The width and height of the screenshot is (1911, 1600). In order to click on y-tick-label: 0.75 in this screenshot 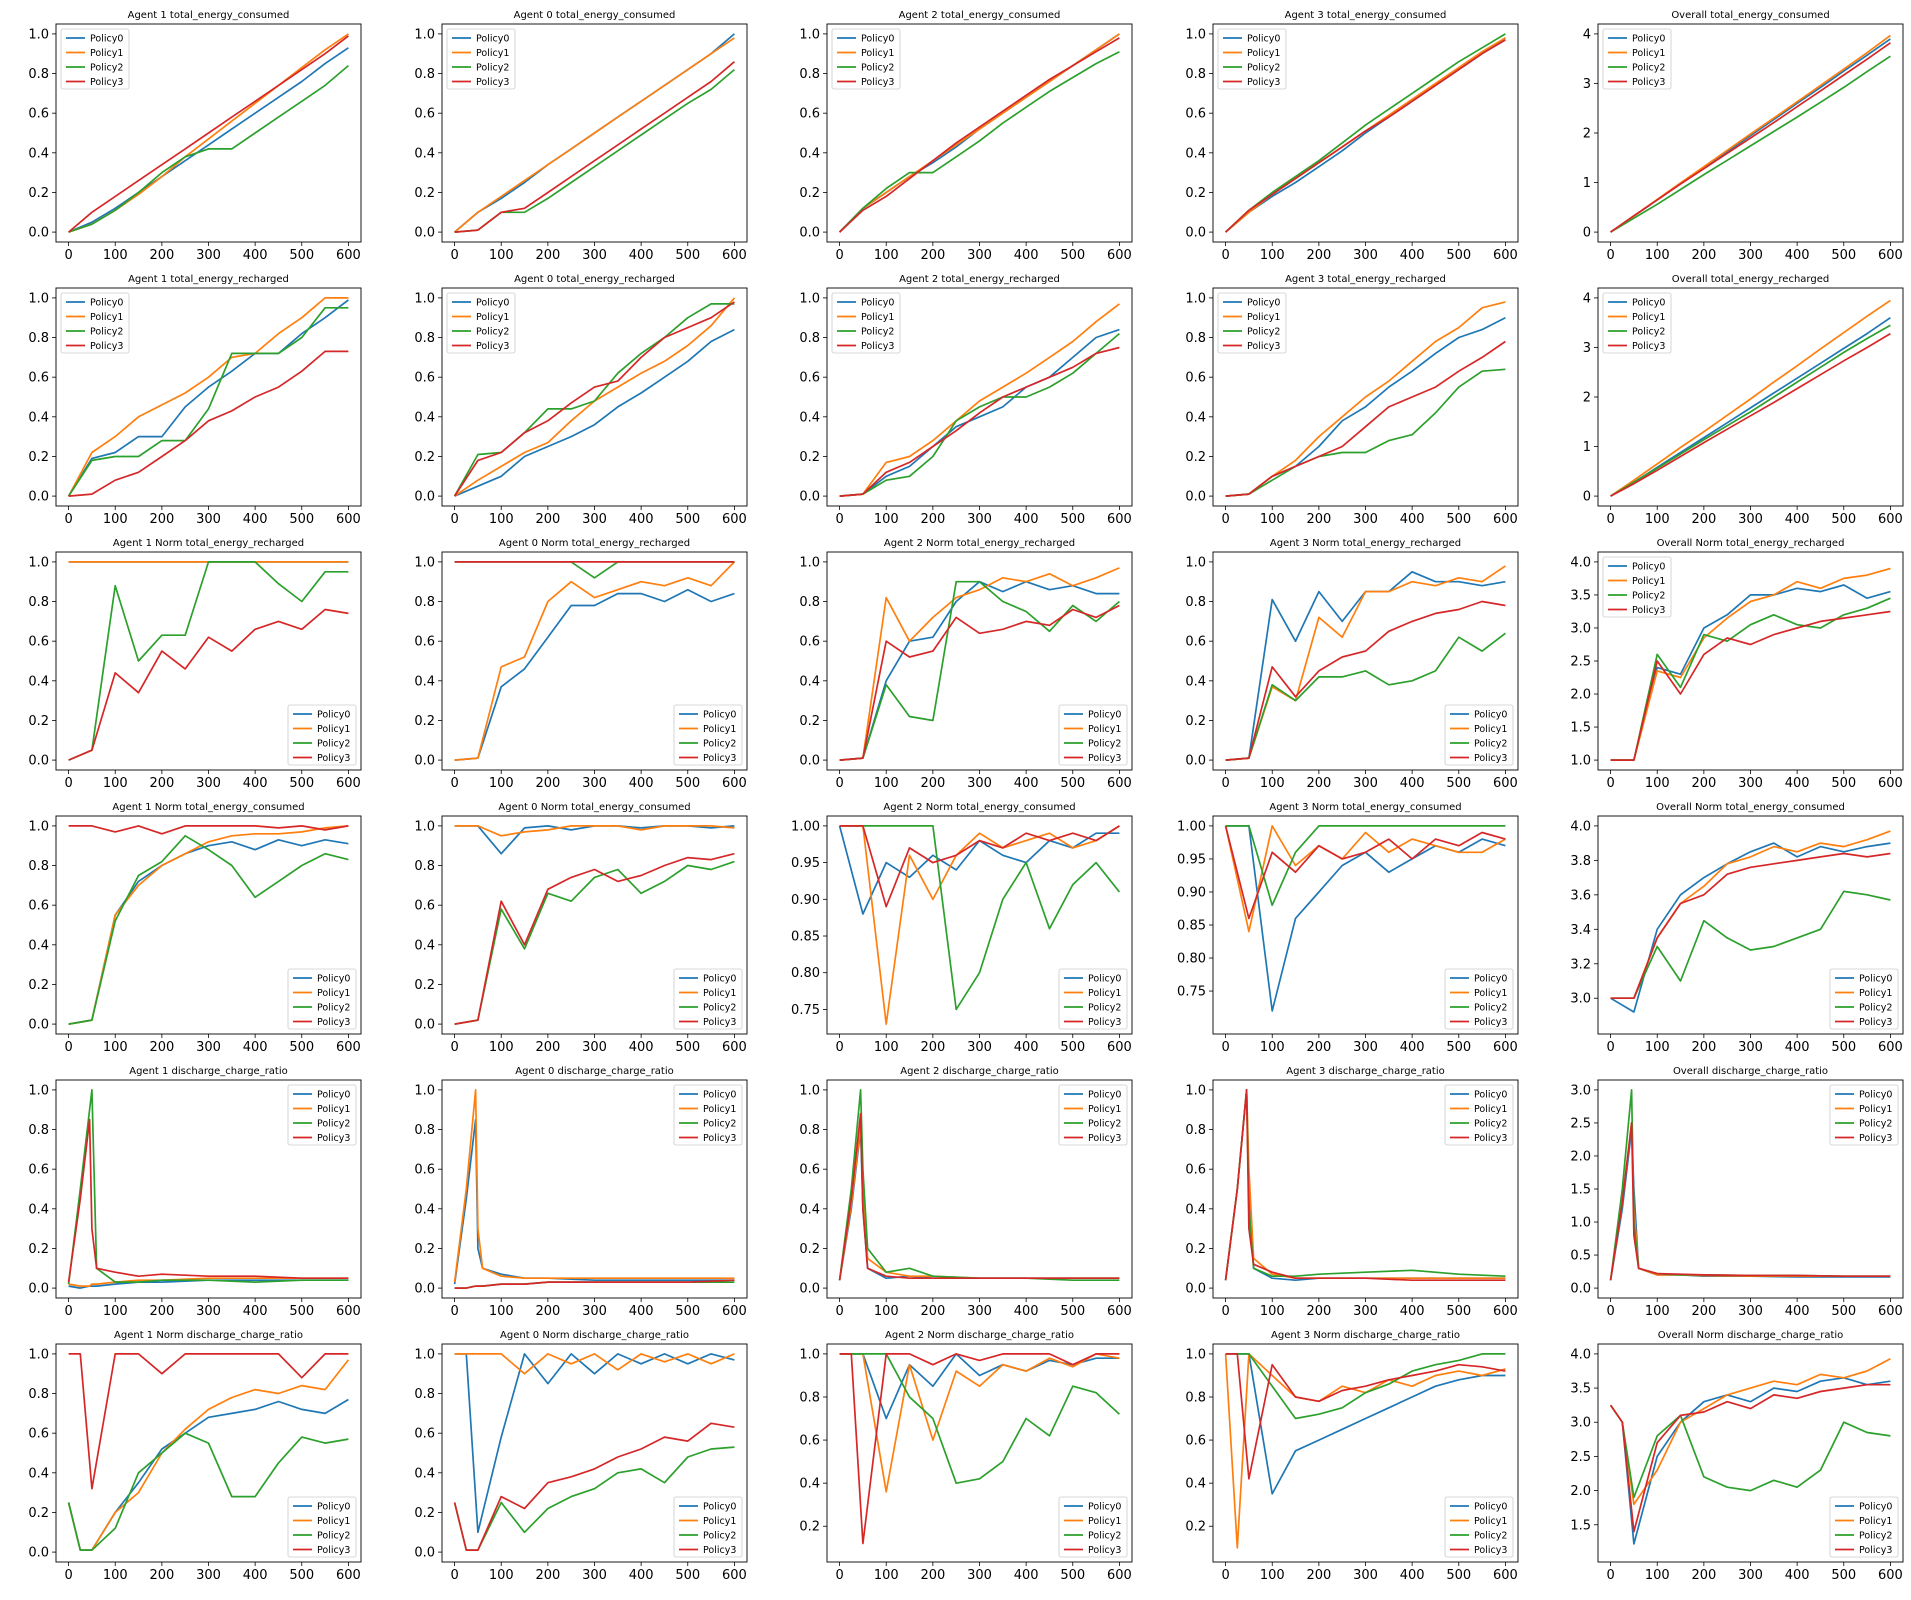, I will do `click(1191, 992)`.